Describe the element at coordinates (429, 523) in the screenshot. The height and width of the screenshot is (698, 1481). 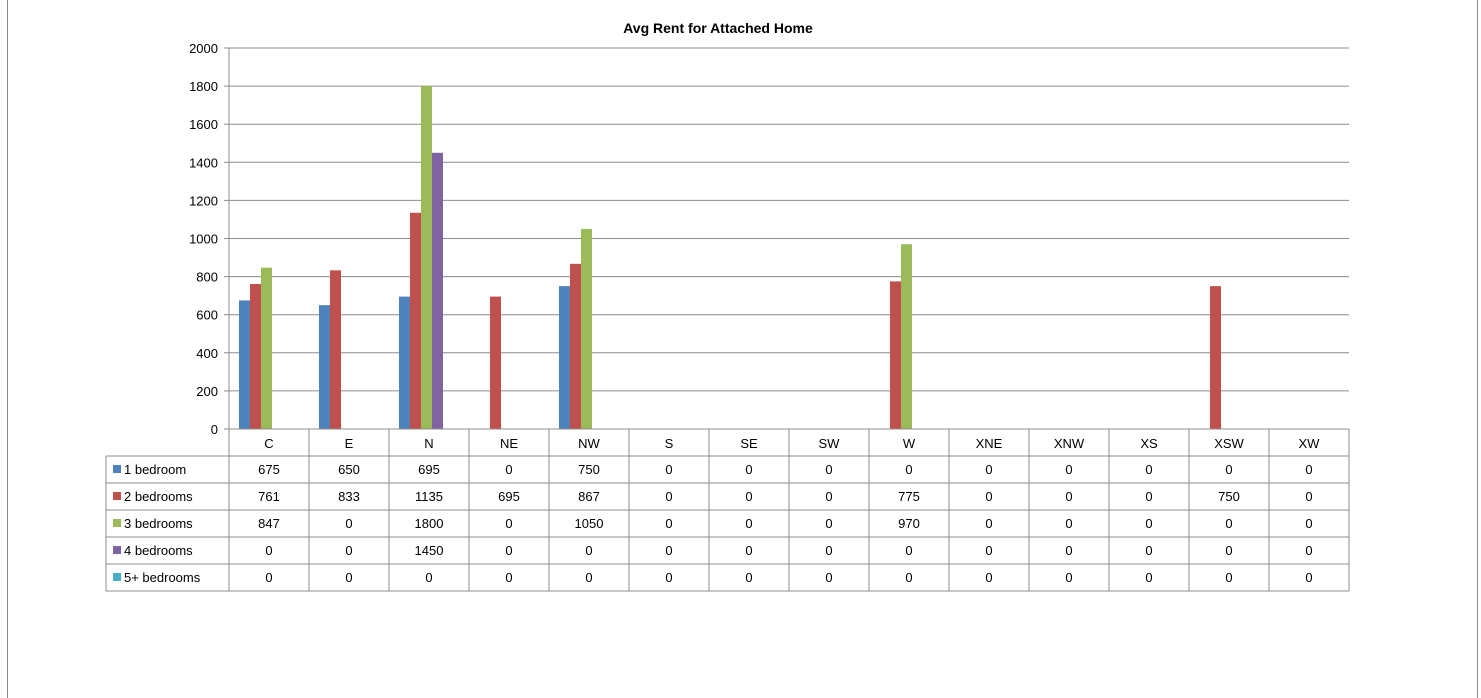
I see `data-label: 1800` at that location.